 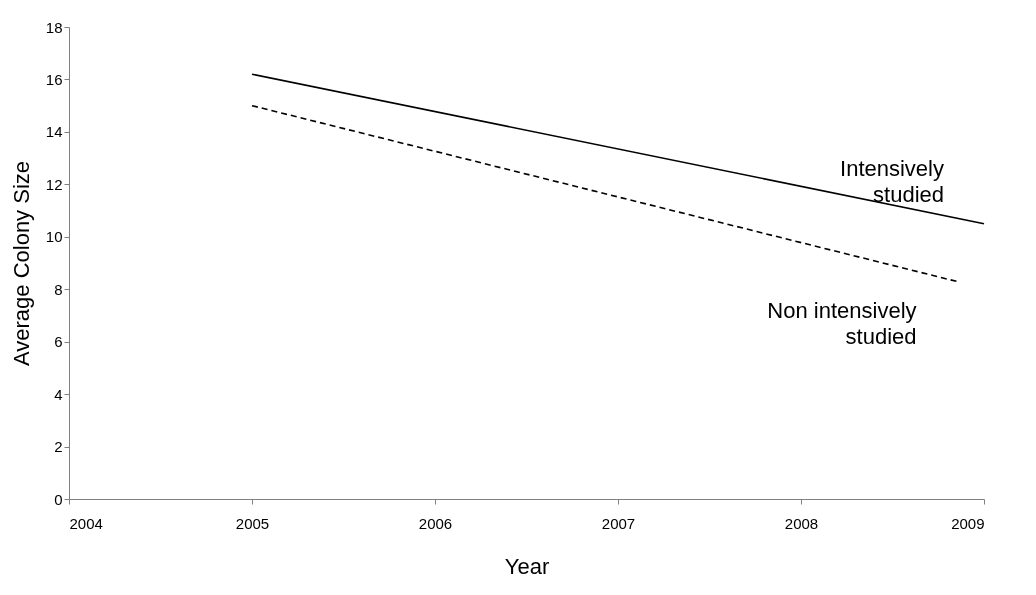 I want to click on x-tick-label: 2007, so click(x=618, y=523).